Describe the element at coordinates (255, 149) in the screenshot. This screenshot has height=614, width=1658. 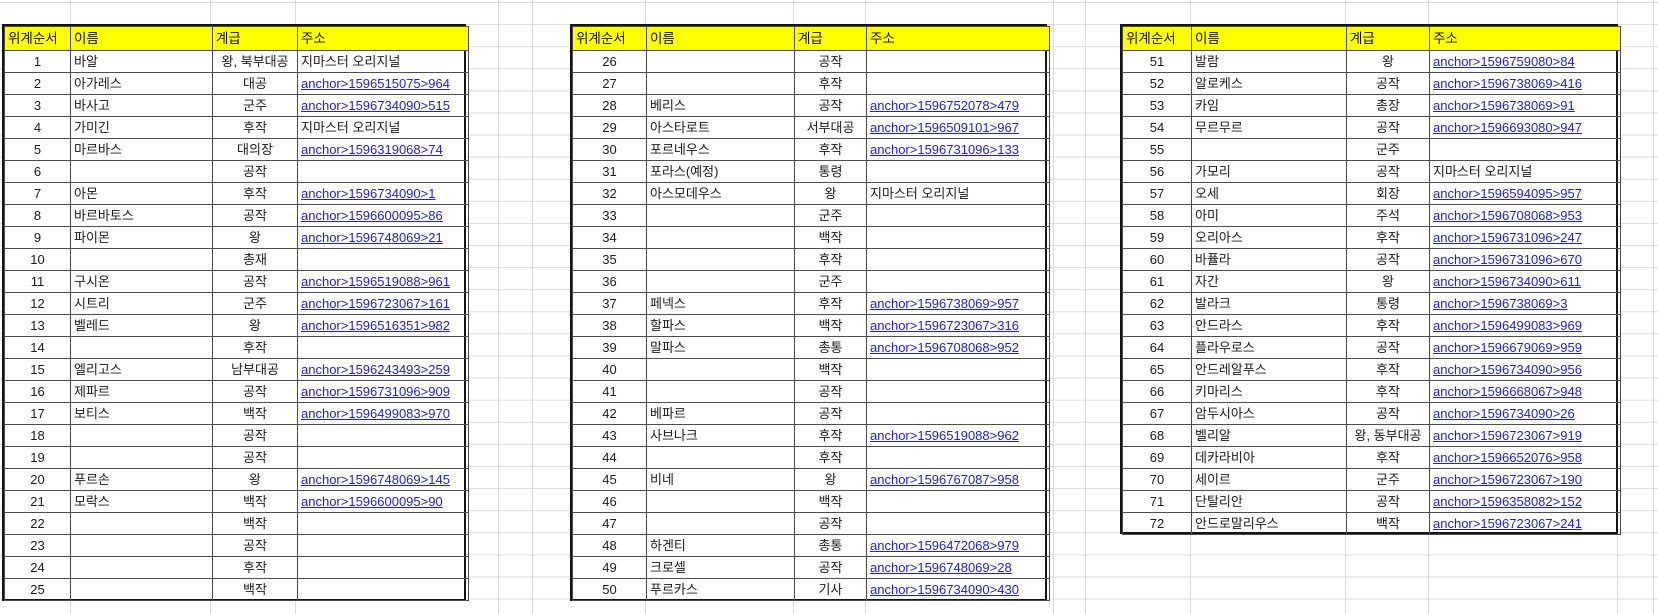
I see `cell-rank: 대의장` at that location.